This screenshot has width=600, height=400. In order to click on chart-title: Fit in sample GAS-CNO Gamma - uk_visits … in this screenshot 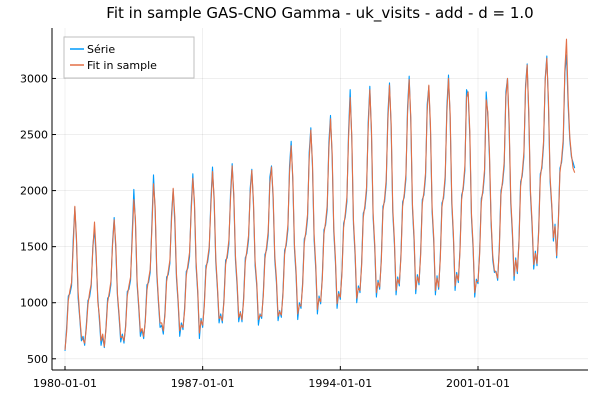, I will do `click(319, 13)`.